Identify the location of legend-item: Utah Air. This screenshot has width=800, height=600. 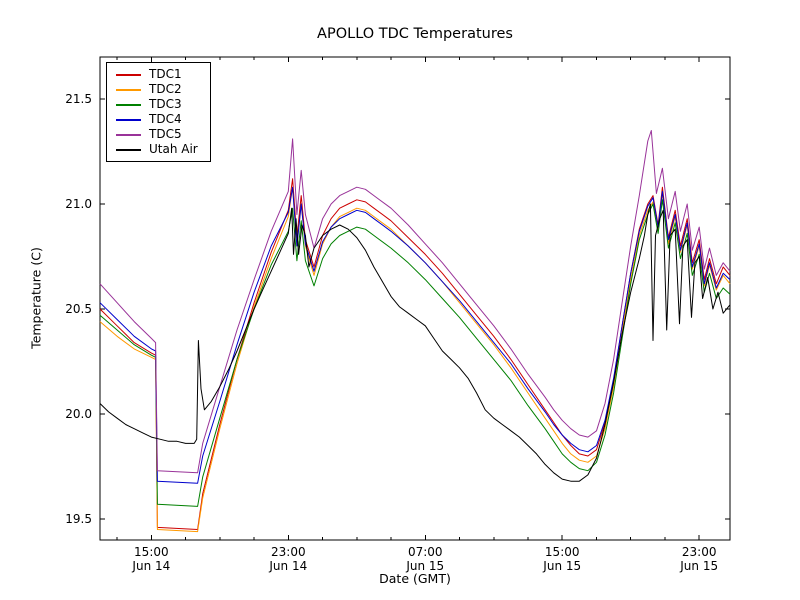
(157, 149).